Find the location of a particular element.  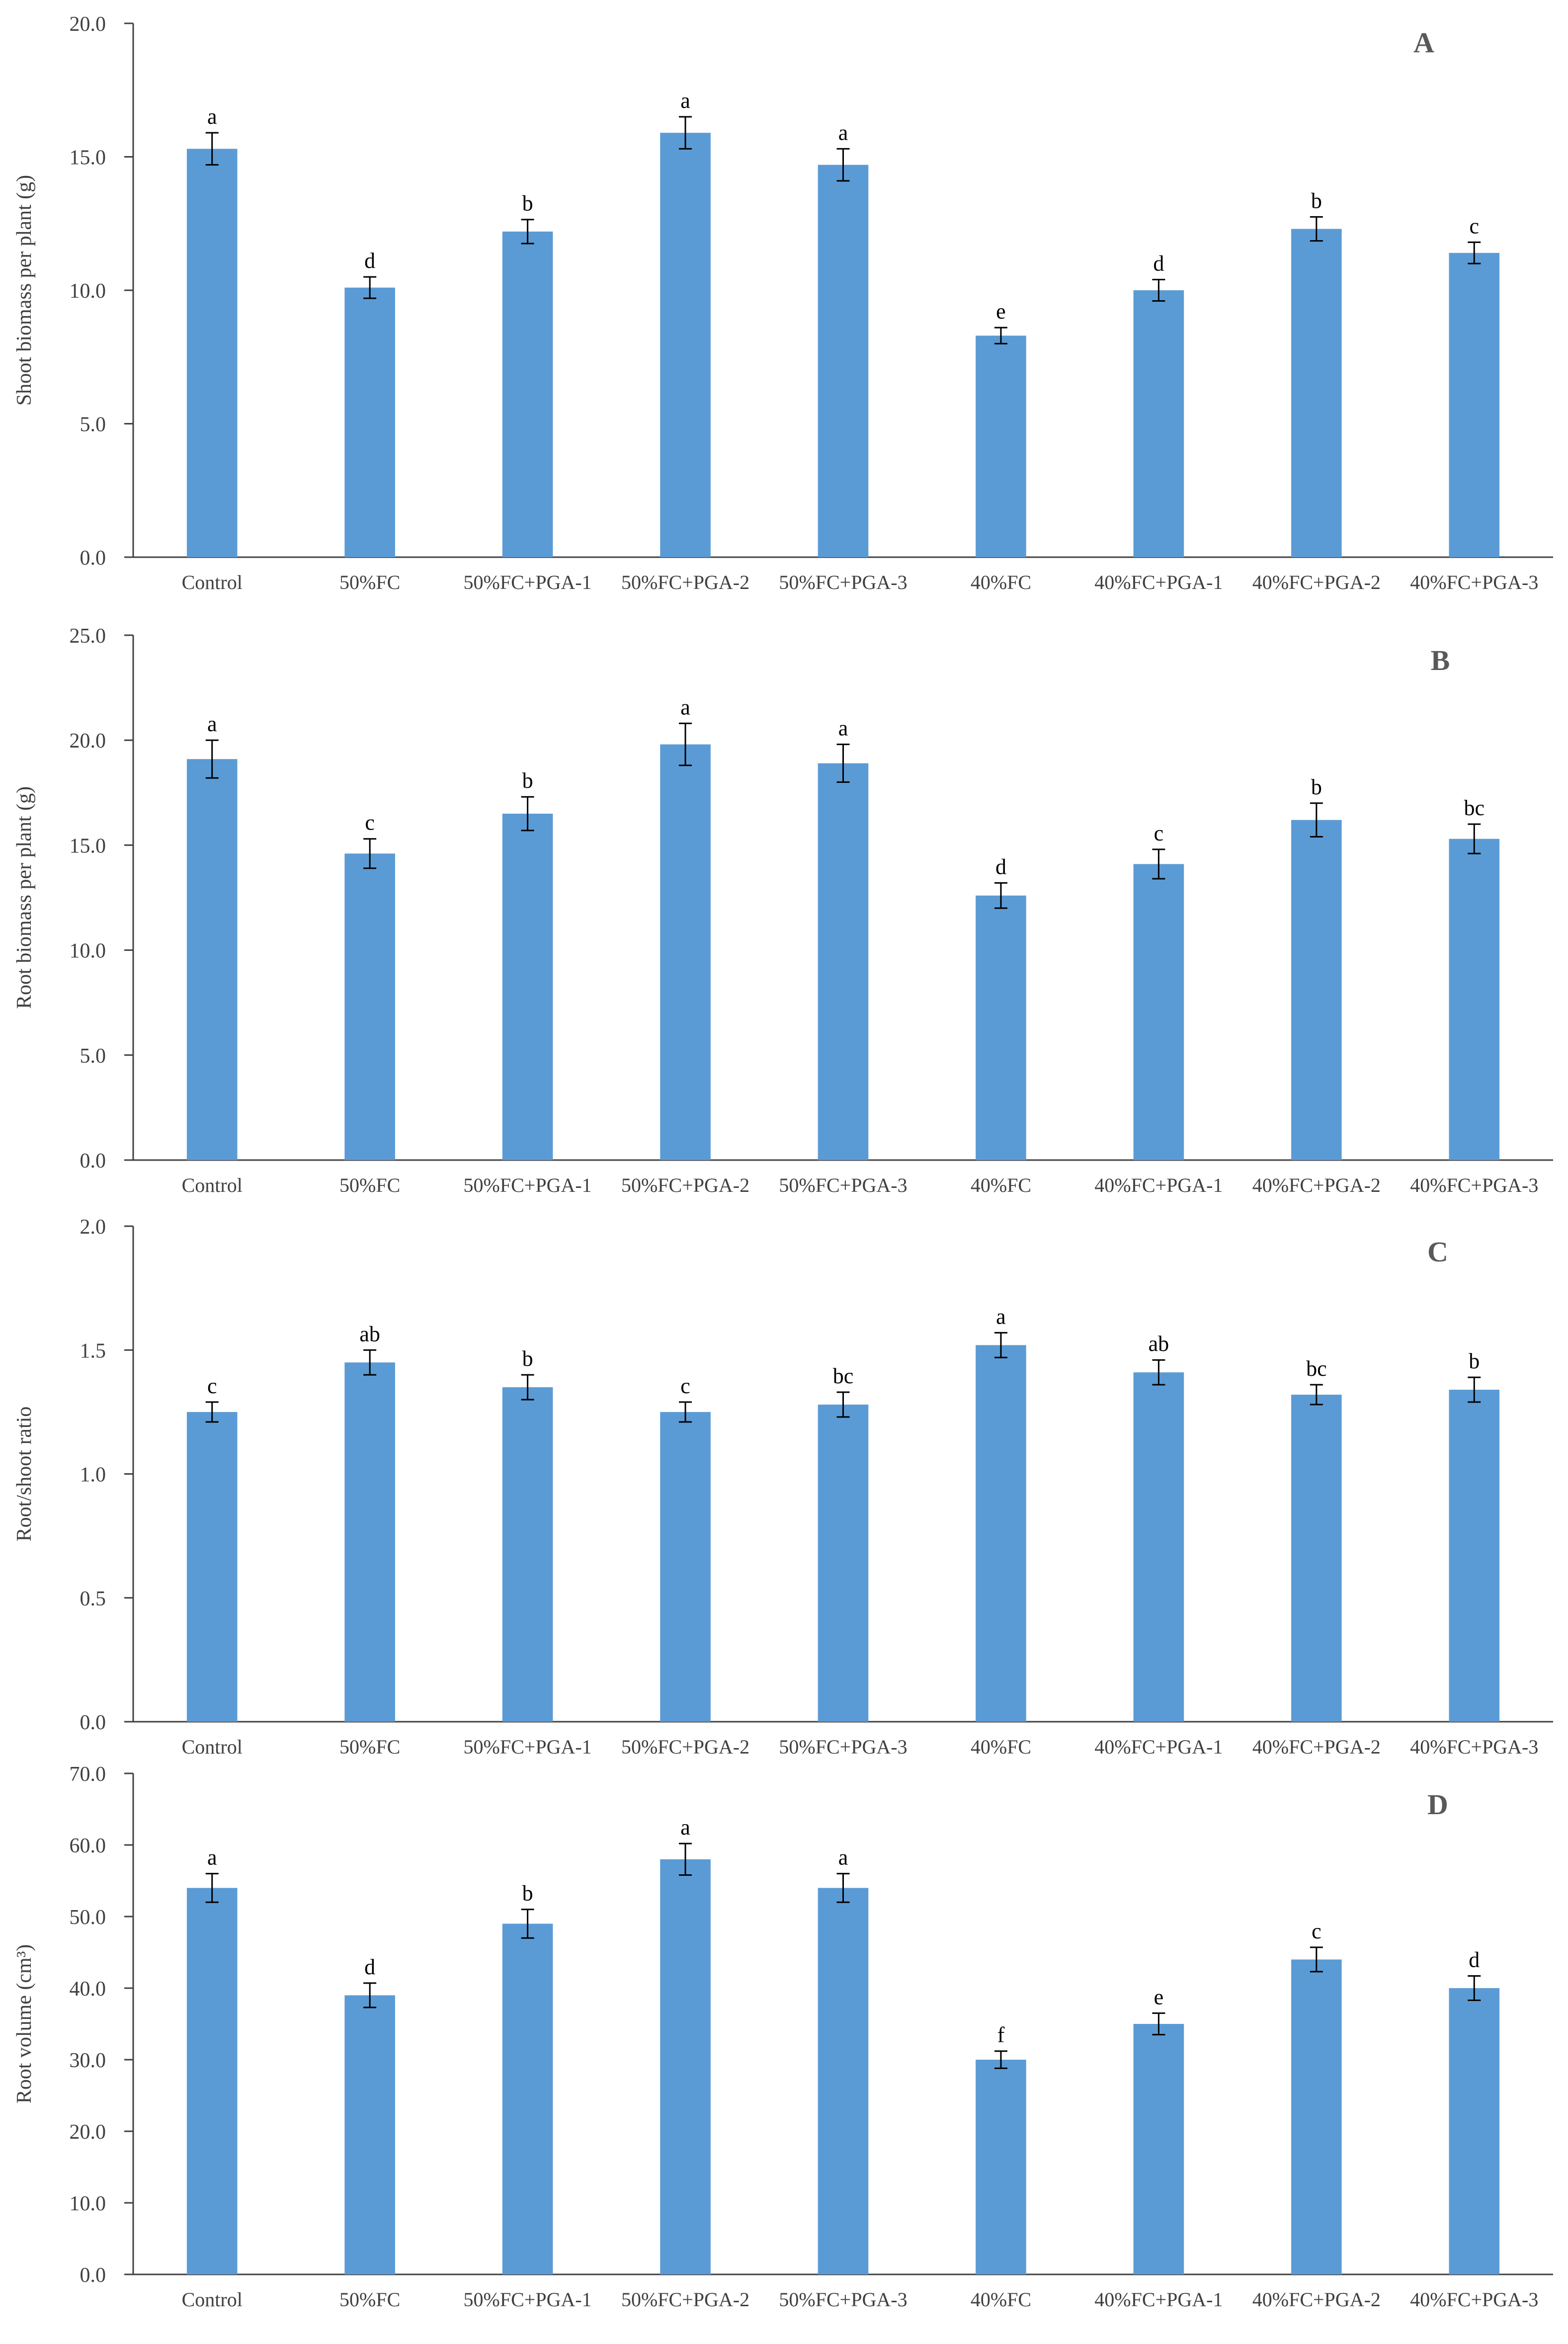

y-tick-label: 25.0 is located at coordinates (88, 636).